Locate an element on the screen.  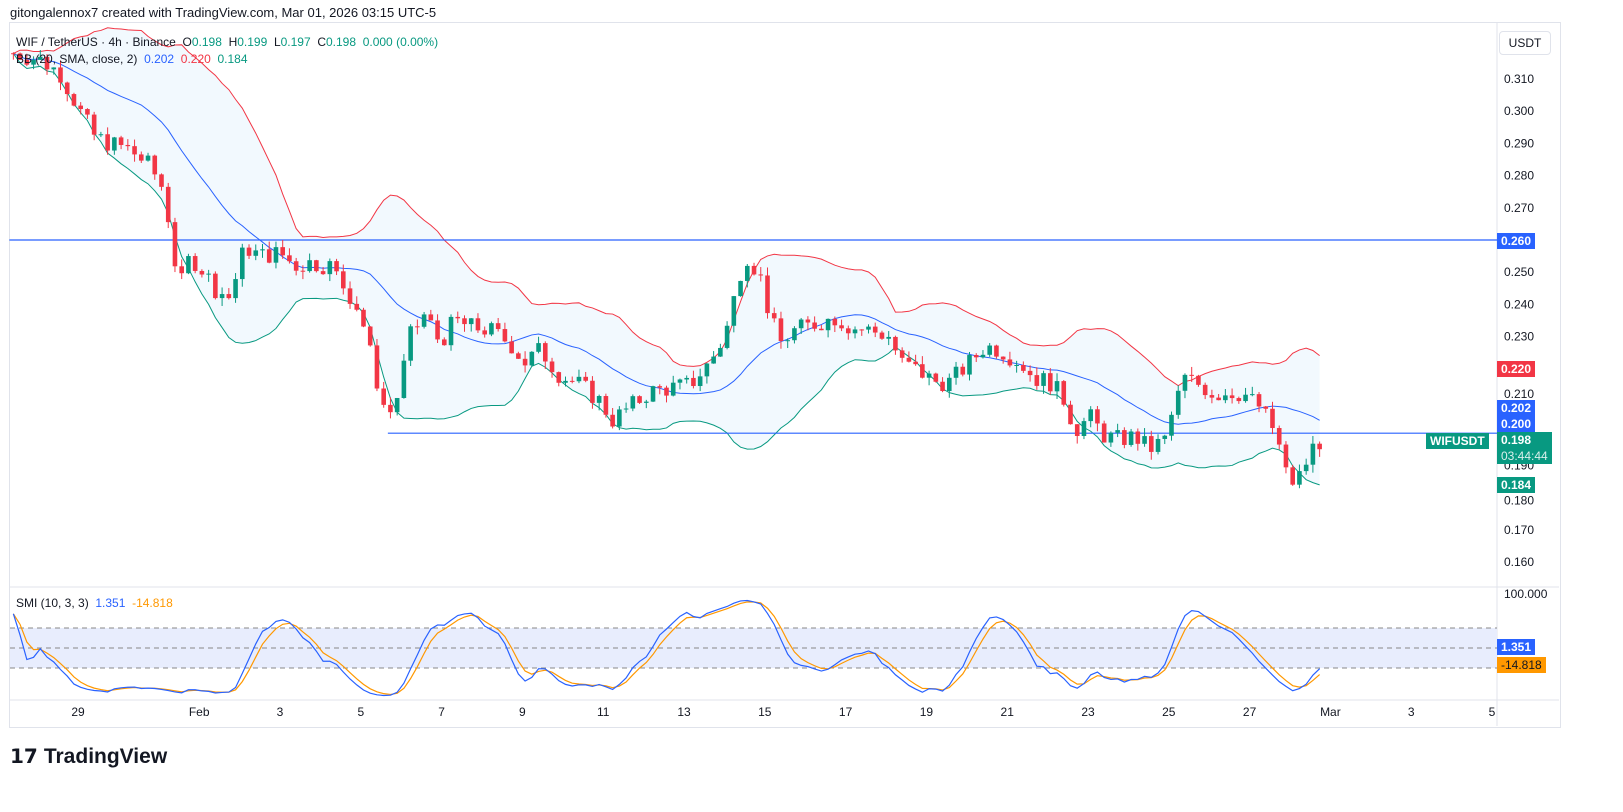
currency-unit-button: USDT is located at coordinates (1525, 43).